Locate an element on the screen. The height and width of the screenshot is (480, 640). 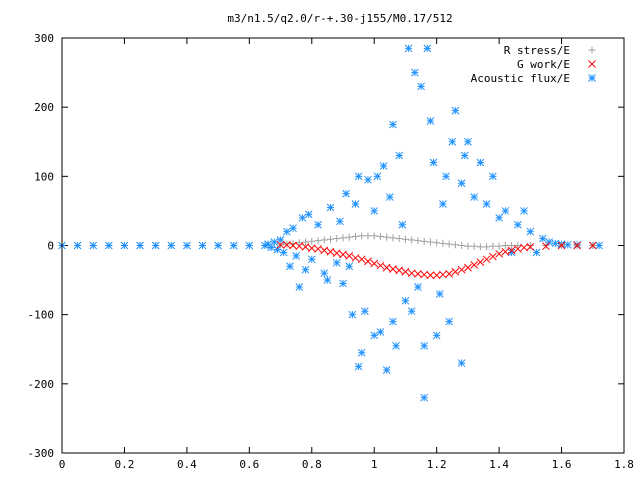
y-tick-label: 0 is located at coordinates (50, 246).